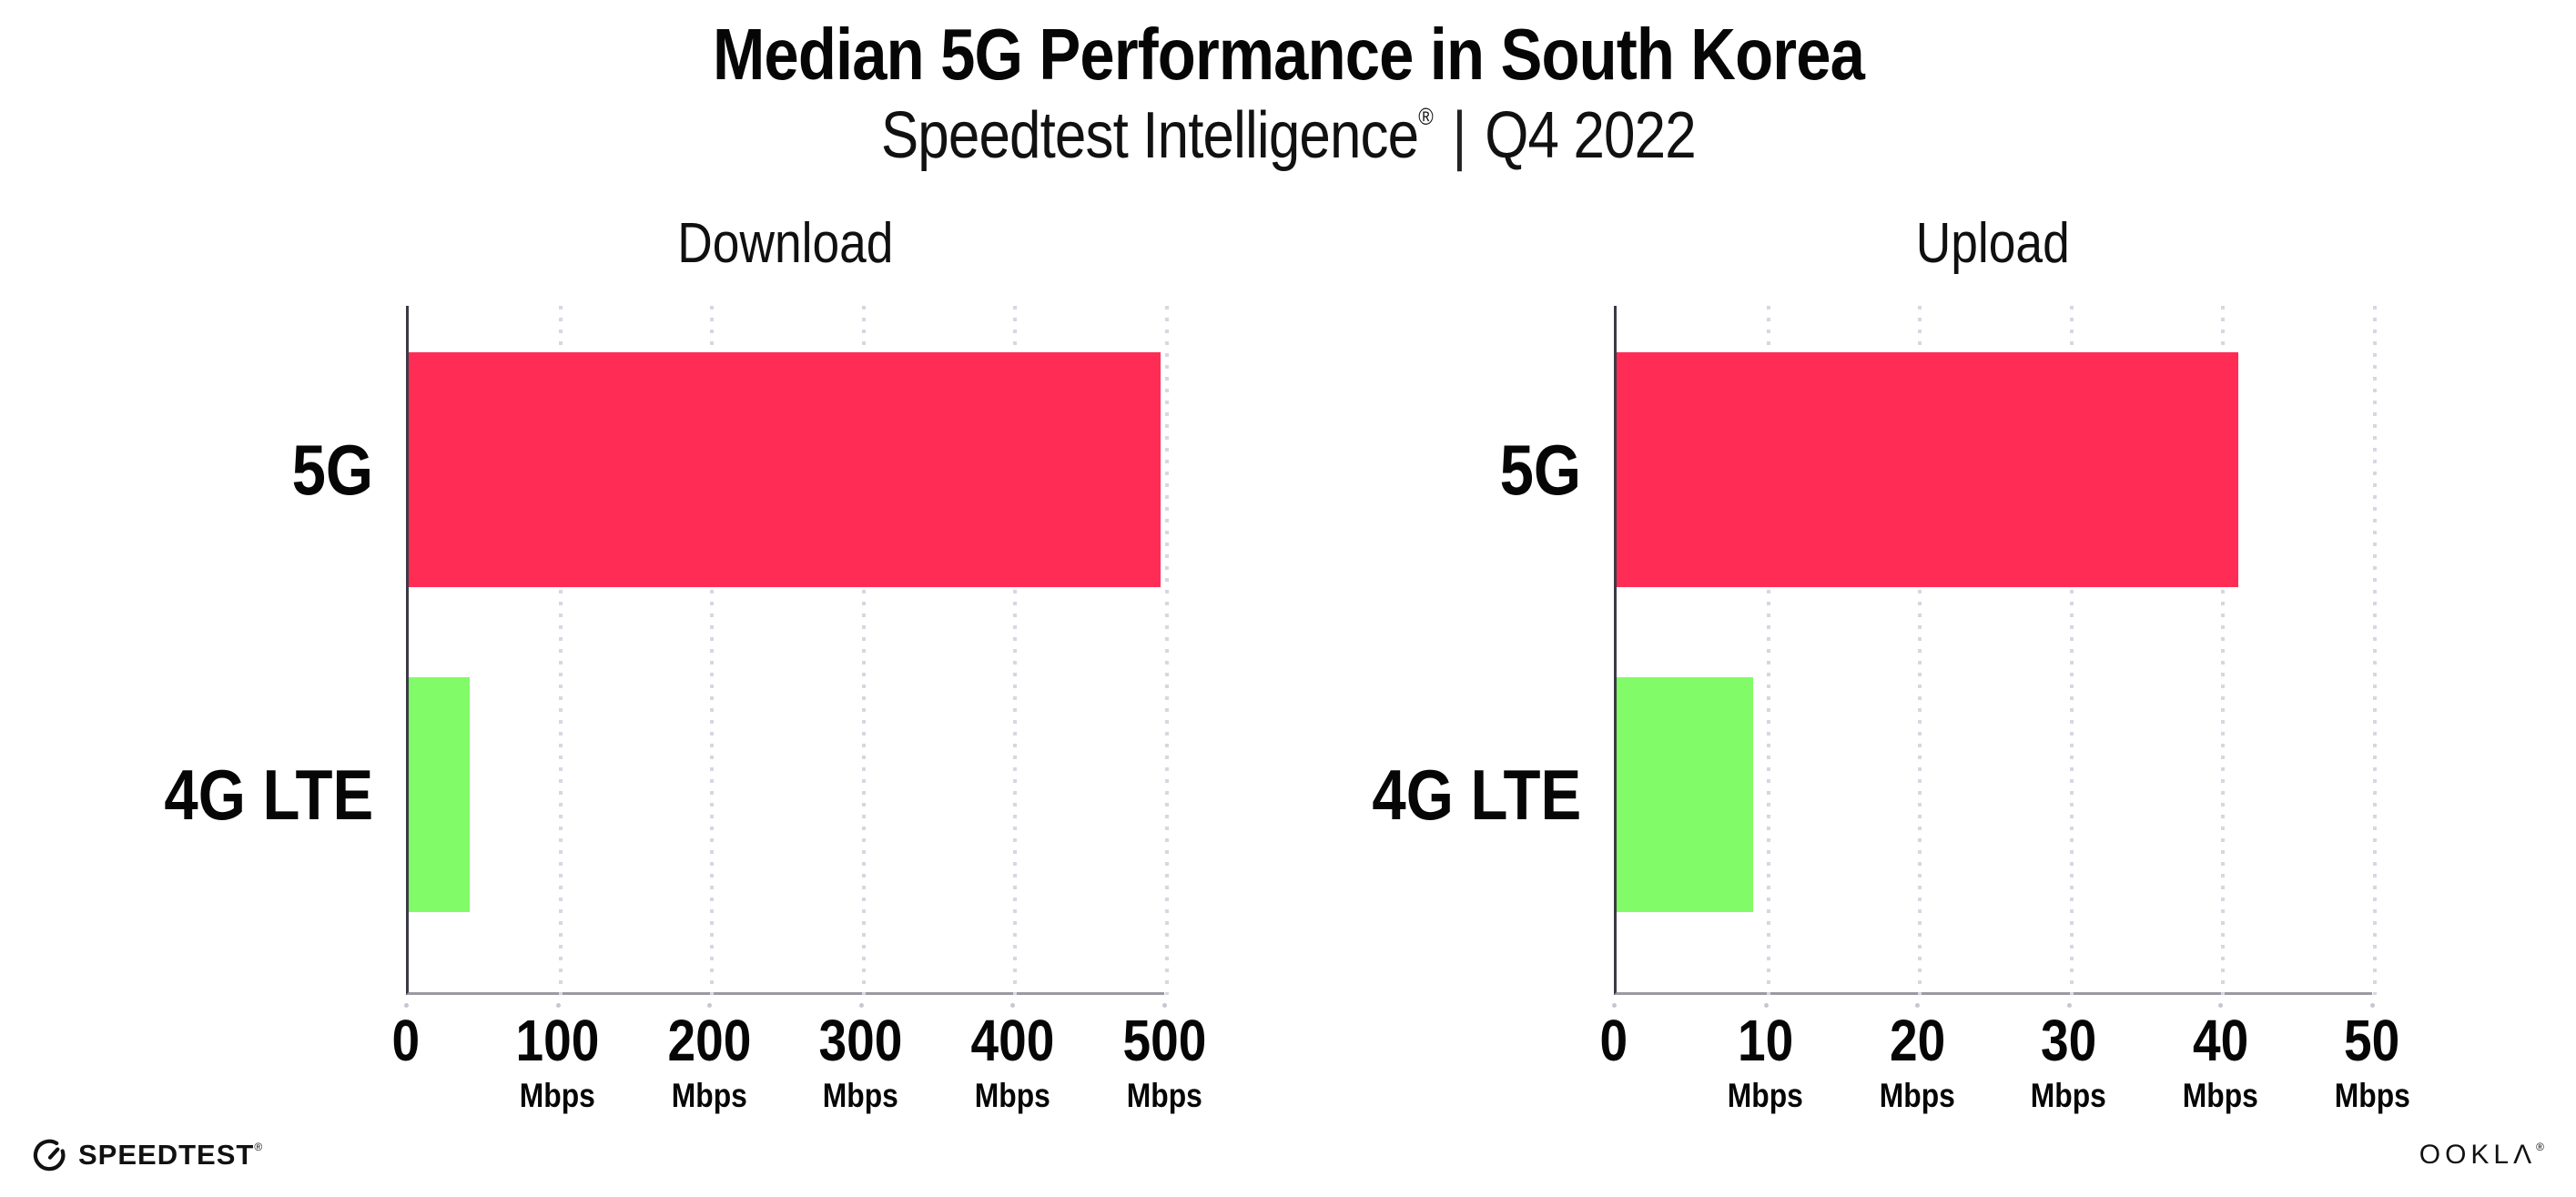 The height and width of the screenshot is (1197, 2576). What do you see at coordinates (860, 1040) in the screenshot?
I see `tick-value: 300` at bounding box center [860, 1040].